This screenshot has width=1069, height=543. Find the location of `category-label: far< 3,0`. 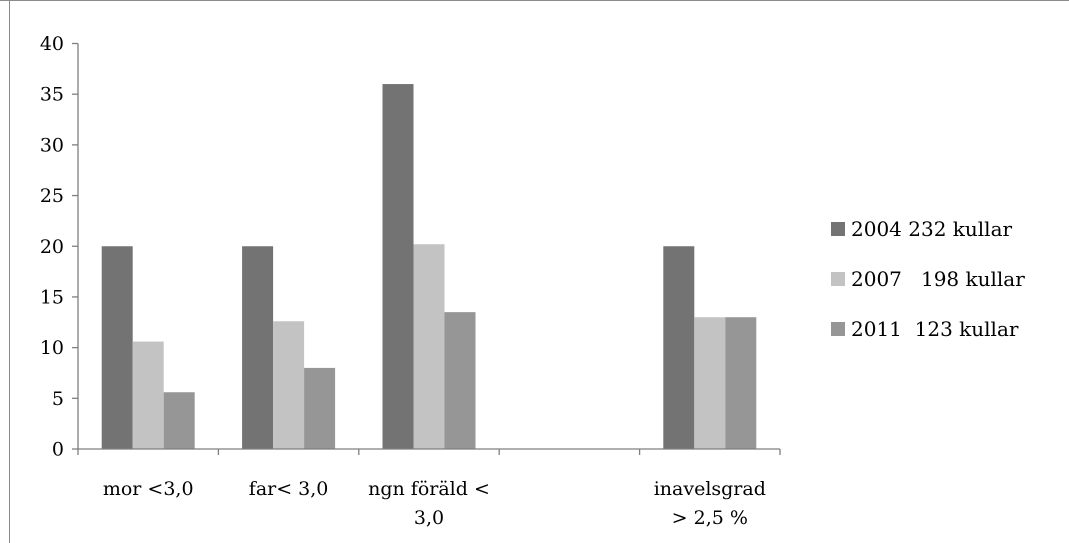

category-label: far< 3,0 is located at coordinates (289, 489).